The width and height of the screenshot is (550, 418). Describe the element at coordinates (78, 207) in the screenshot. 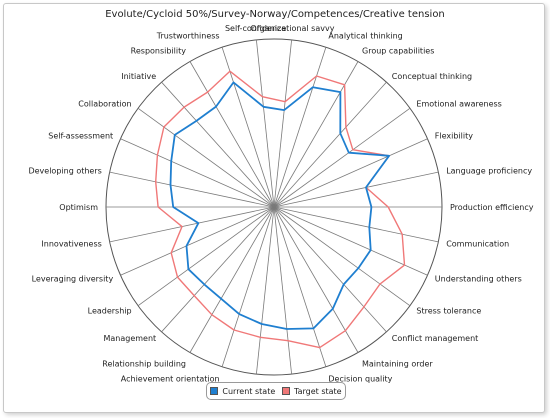

I see `axis-label-optimism: Optimism` at that location.